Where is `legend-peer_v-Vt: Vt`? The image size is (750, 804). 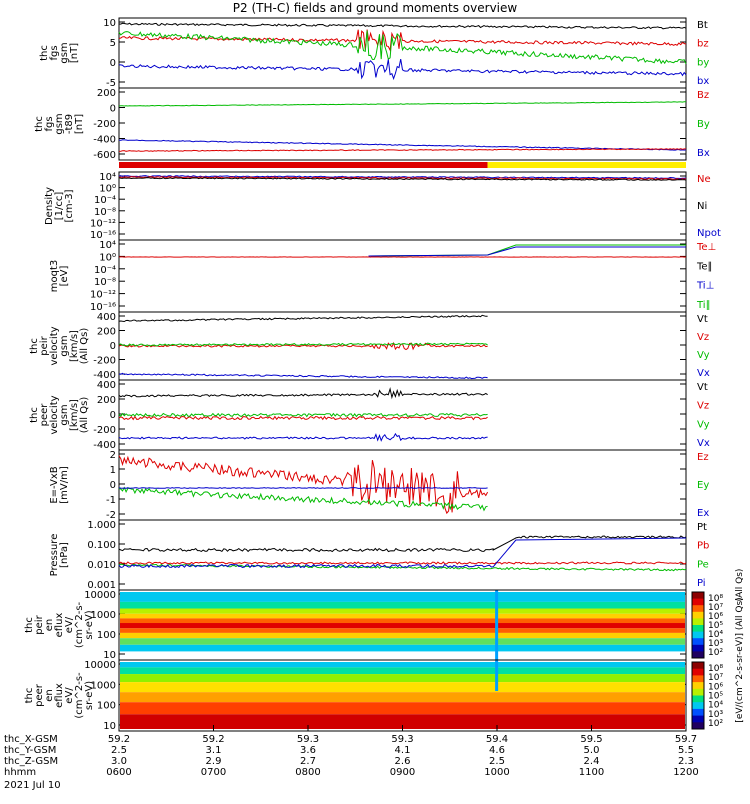 legend-peer_v-Vt: Vt is located at coordinates (702, 387).